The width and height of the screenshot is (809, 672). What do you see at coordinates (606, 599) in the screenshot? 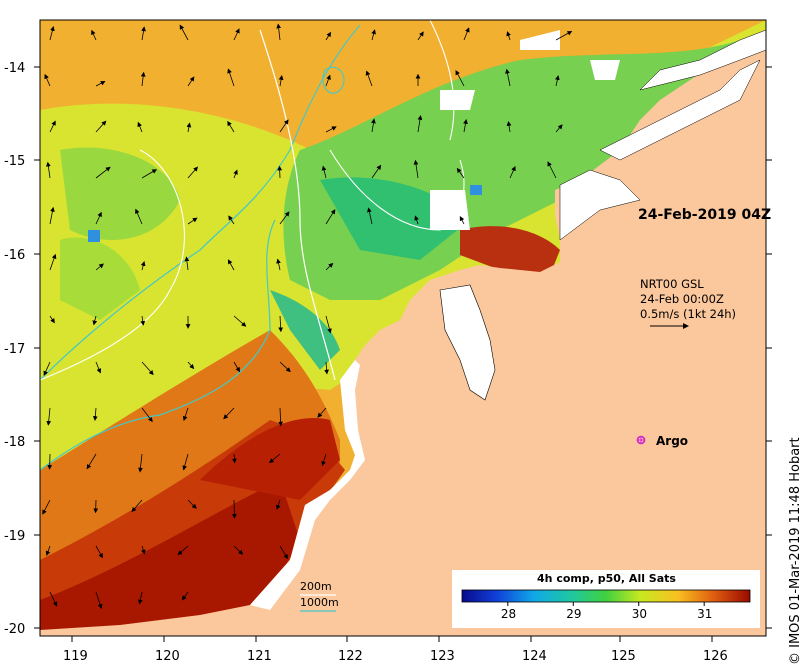
I see `colorbar: 4h comp, p50, All Sats 28 29 30 31` at bounding box center [606, 599].